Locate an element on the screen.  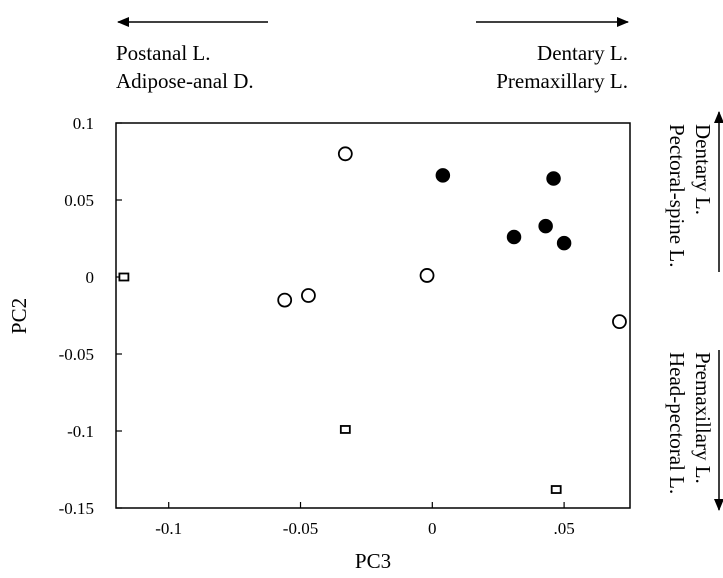
right-lower-annotation-line2: Head-pectoral L. is located at coordinates (677, 423).